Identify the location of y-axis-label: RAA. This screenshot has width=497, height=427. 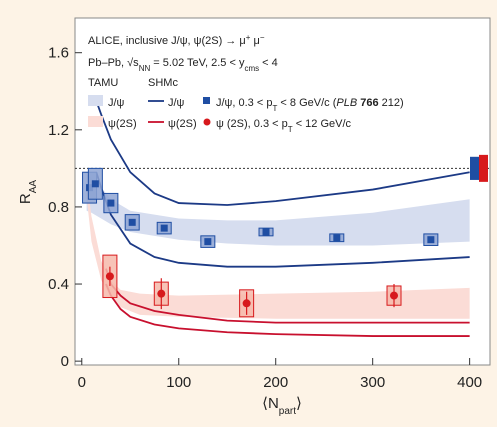
(28, 192).